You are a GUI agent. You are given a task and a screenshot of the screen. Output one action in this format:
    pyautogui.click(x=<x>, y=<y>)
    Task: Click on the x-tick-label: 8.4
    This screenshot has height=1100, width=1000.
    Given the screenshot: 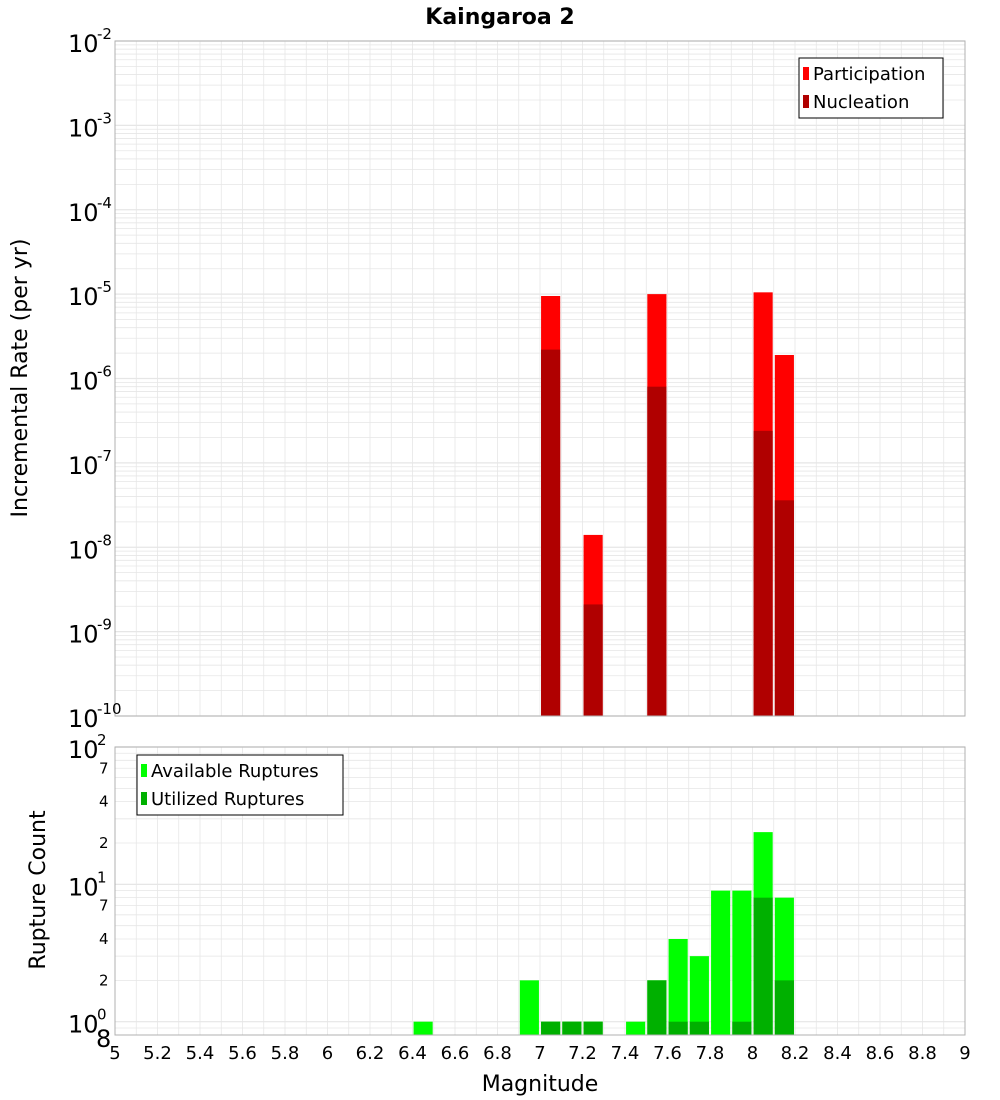 What is the action you would take?
    pyautogui.click(x=837, y=1053)
    